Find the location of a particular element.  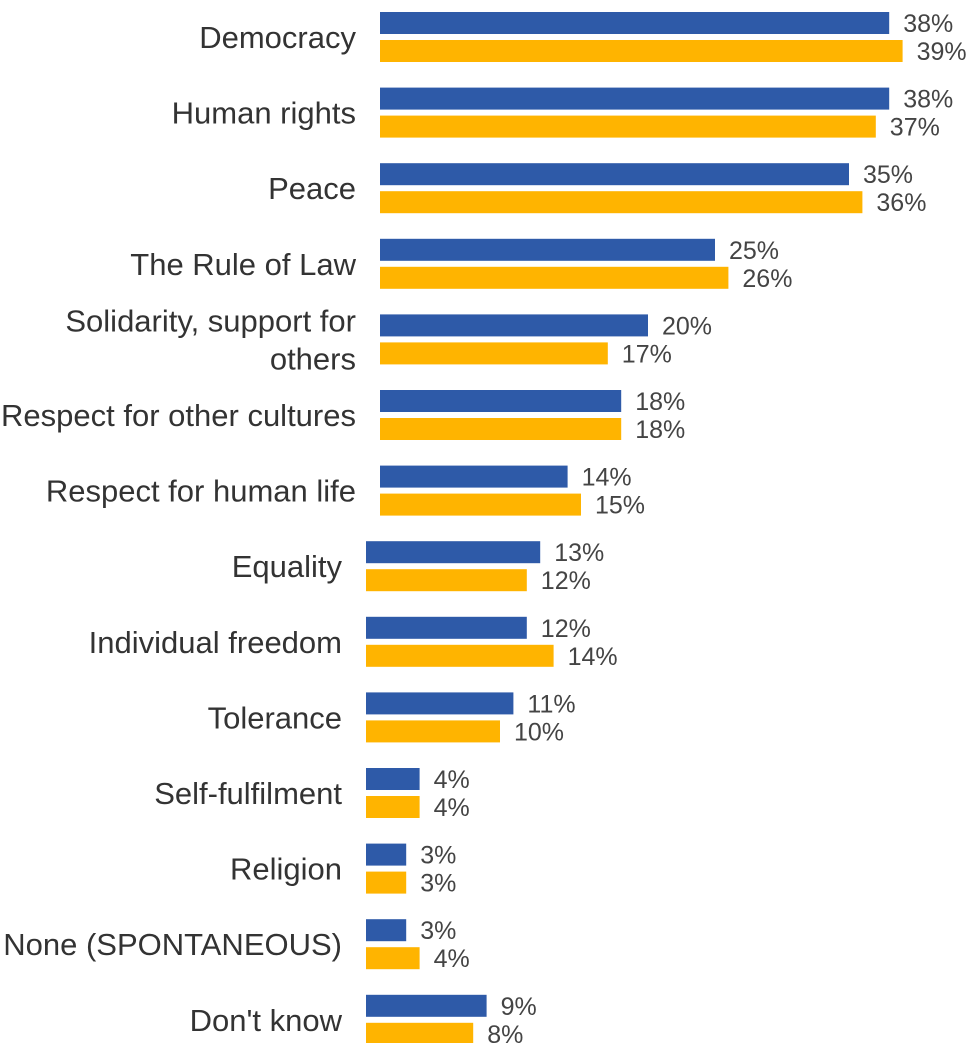

category-label: Respect for human life is located at coordinates (201, 491).